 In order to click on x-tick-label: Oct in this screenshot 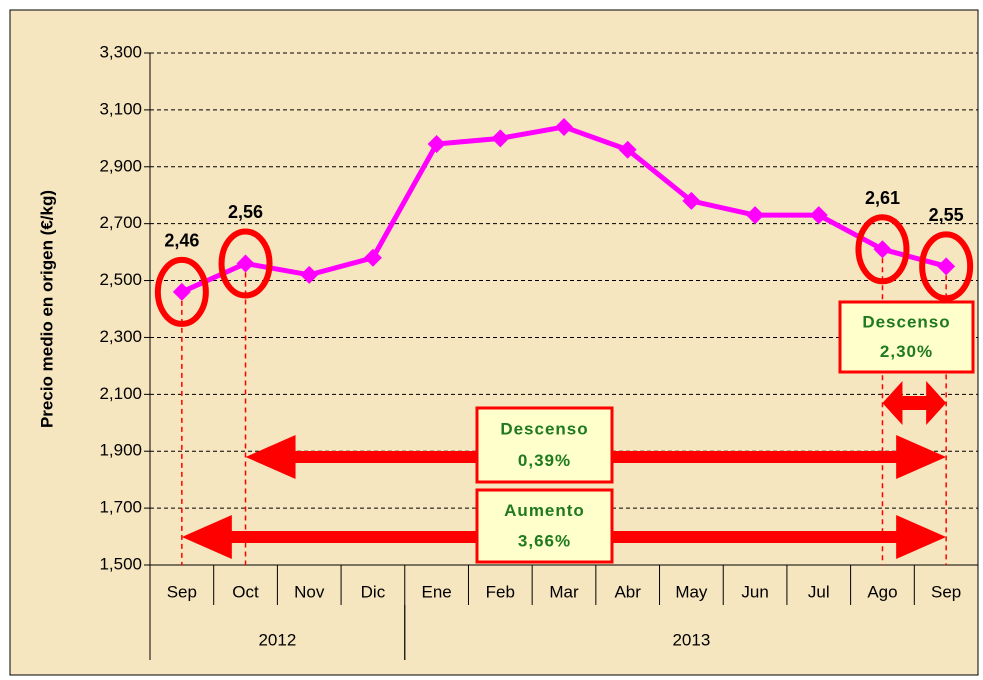, I will do `click(245, 591)`.